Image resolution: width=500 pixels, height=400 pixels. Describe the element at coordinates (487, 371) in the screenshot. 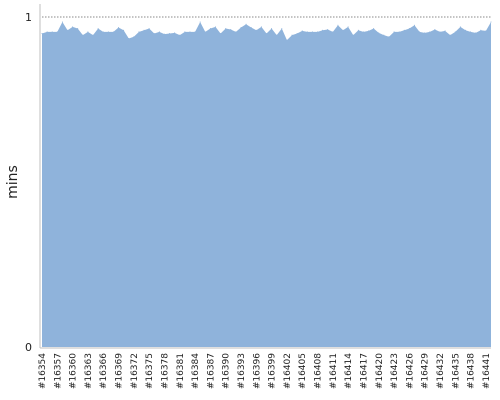

I see `x-tick-label: #16441` at that location.